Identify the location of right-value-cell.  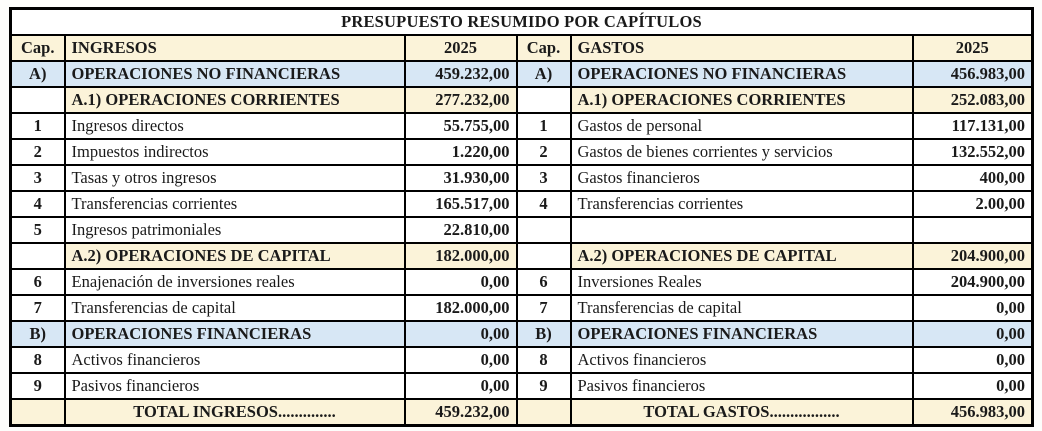
(972, 230).